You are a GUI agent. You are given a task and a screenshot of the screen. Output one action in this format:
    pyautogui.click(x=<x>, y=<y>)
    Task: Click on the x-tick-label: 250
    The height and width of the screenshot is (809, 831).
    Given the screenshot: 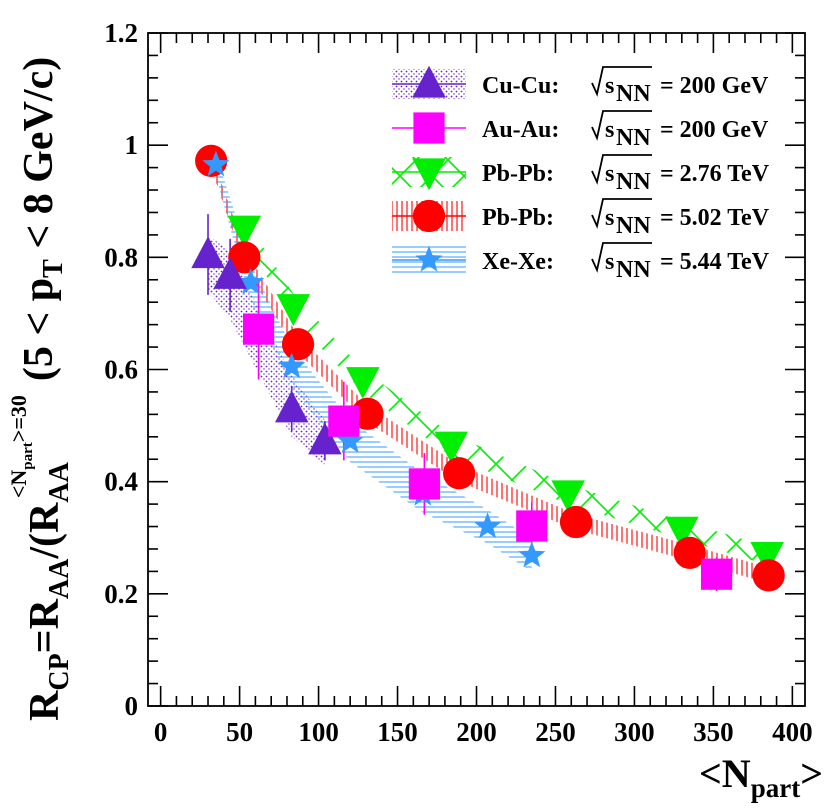 What is the action you would take?
    pyautogui.click(x=555, y=732)
    